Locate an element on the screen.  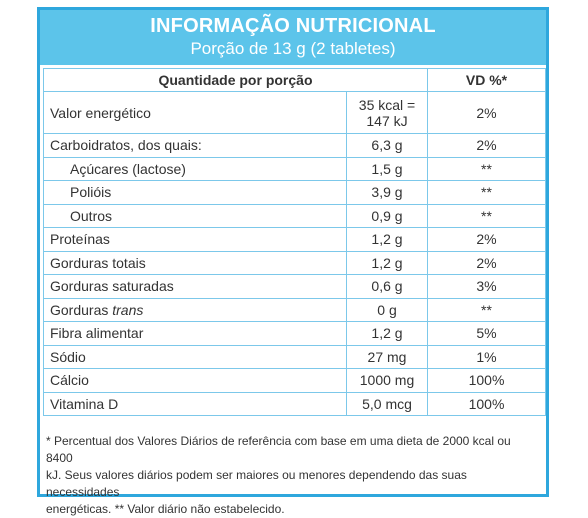
nutrient-label: Fibra alimentar is located at coordinates (195, 333).